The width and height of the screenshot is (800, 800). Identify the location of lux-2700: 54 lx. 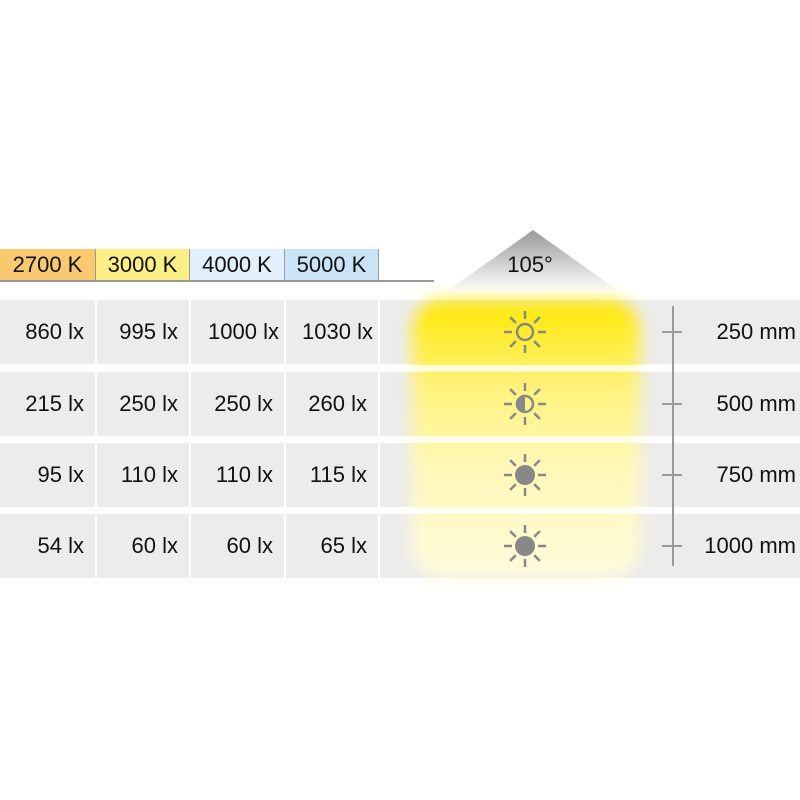
(60, 545).